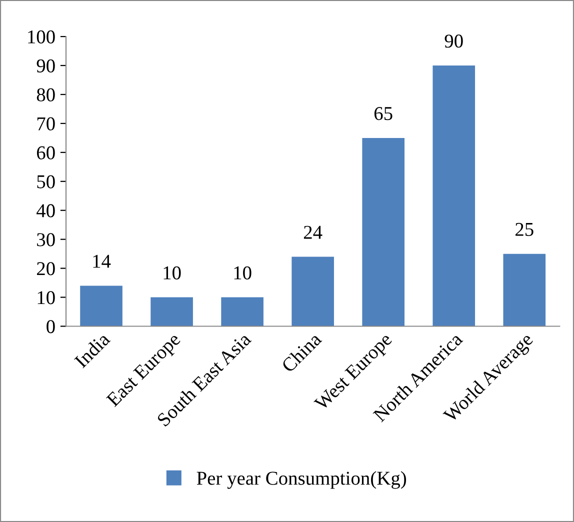  What do you see at coordinates (525, 229) in the screenshot?
I see `data-label: 25` at bounding box center [525, 229].